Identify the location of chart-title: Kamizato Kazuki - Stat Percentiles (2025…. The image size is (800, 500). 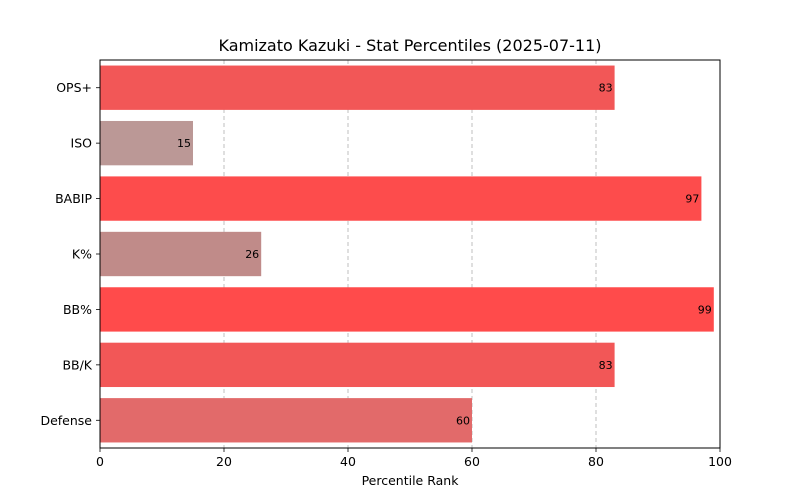
(409, 45).